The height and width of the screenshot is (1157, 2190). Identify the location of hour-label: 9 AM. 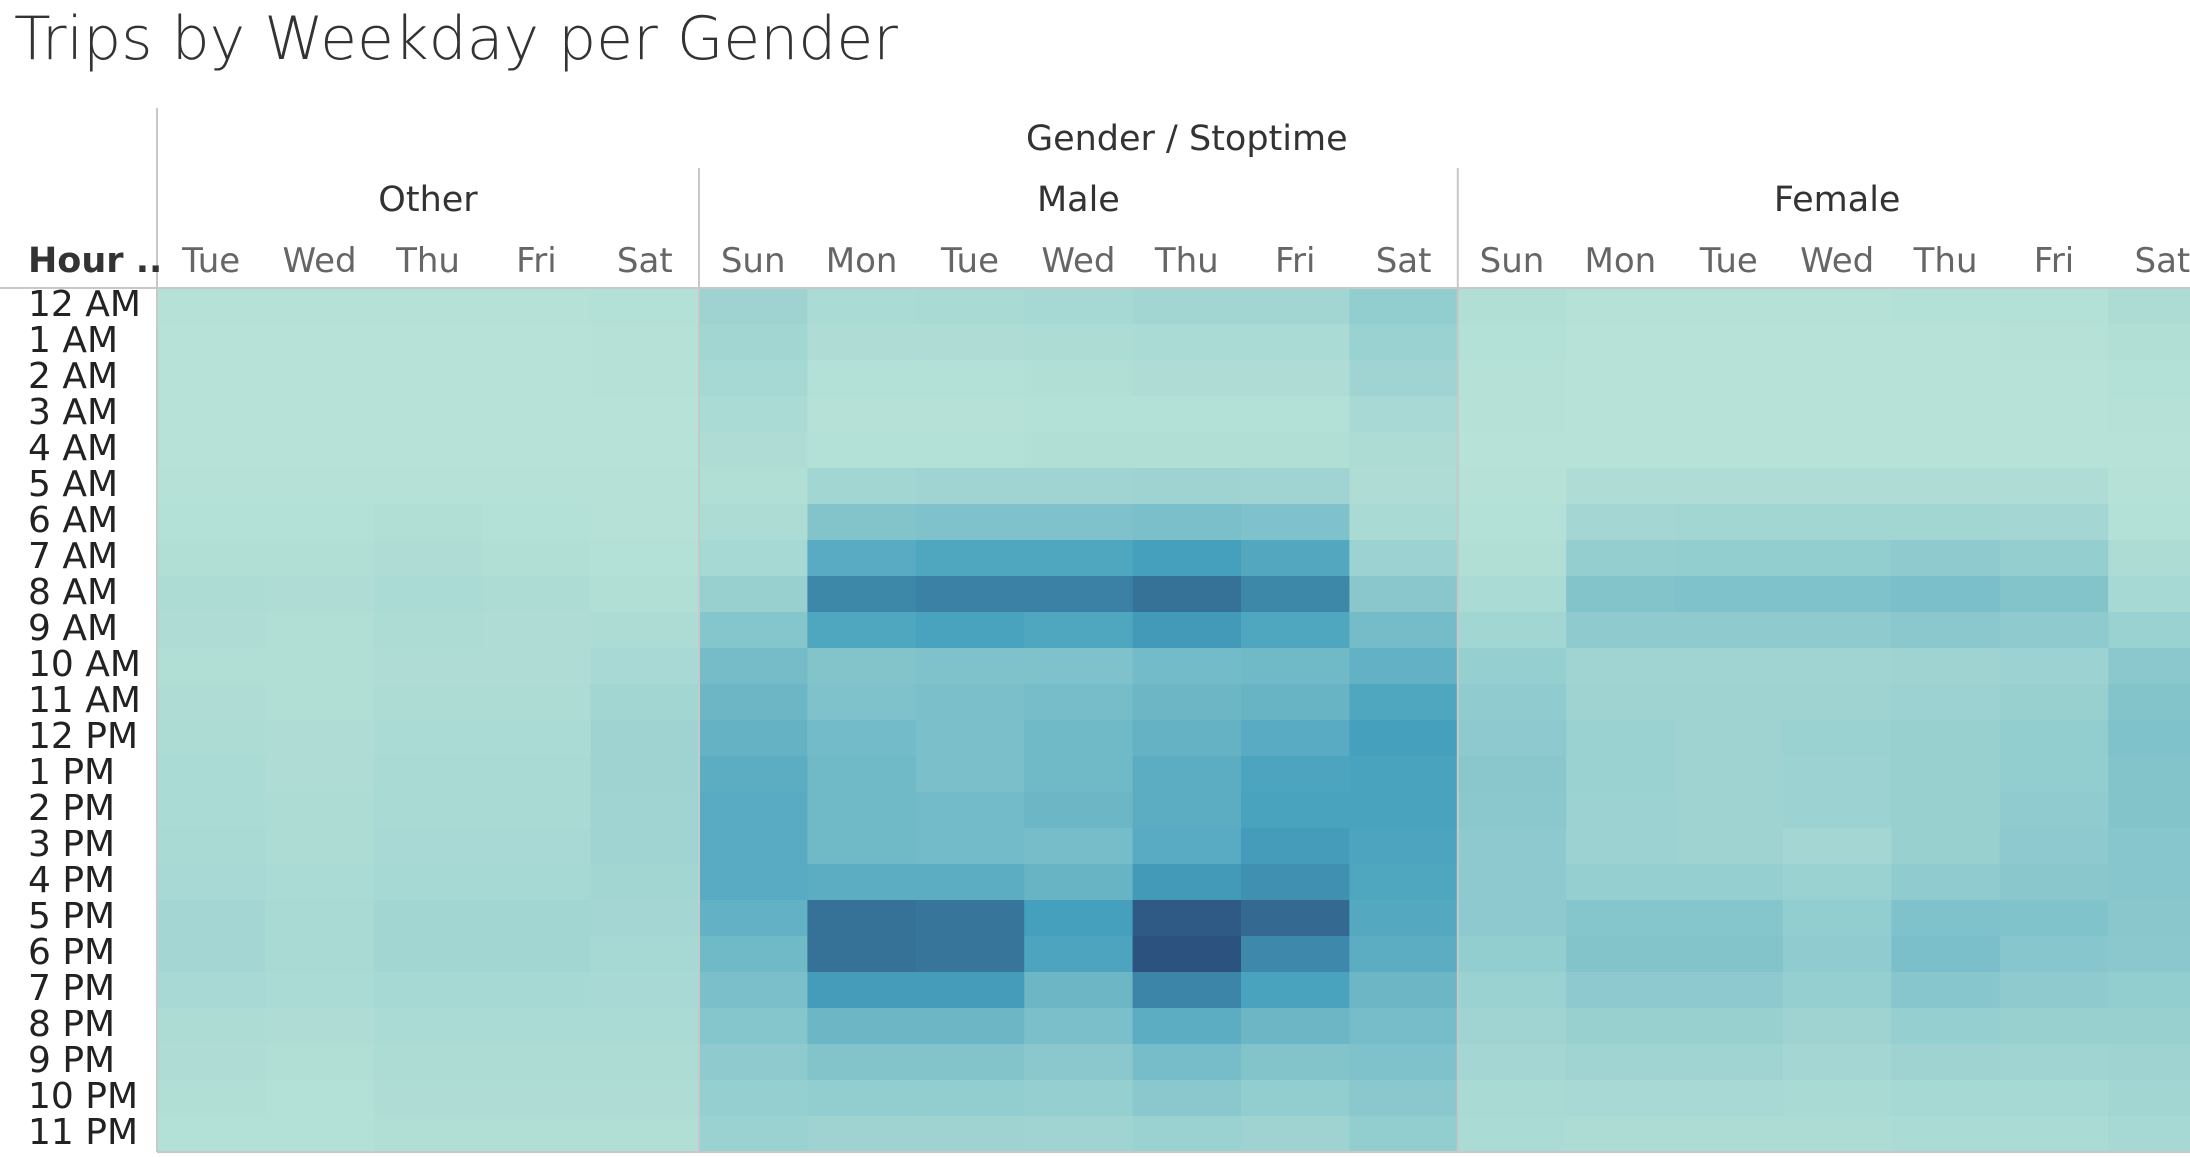
(73, 628).